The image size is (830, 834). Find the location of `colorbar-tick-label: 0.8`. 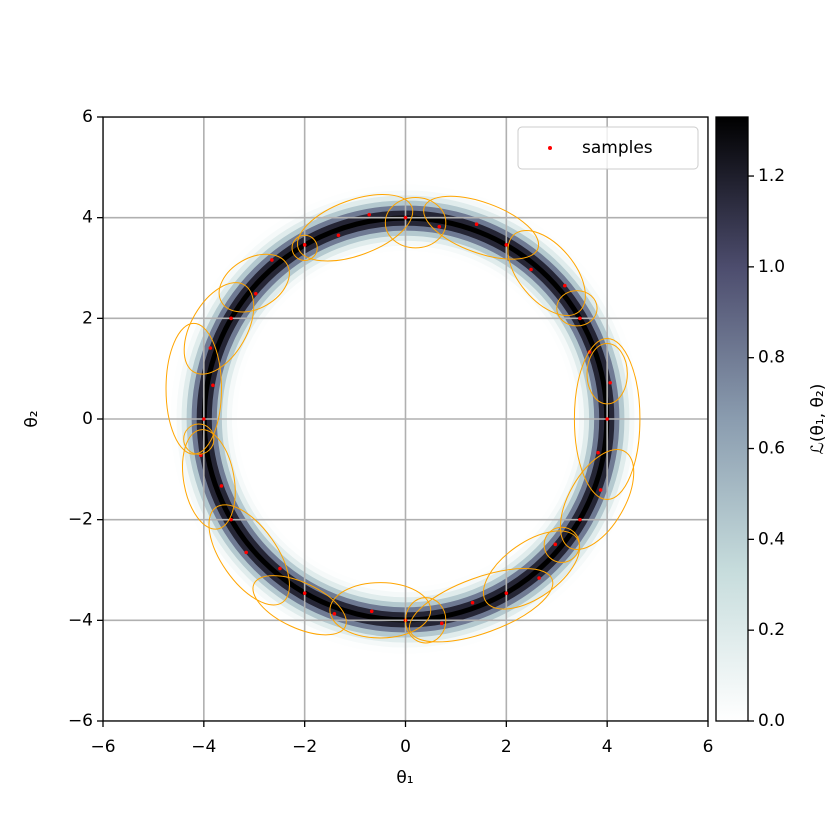

colorbar-tick-label: 0.8 is located at coordinates (771, 358).